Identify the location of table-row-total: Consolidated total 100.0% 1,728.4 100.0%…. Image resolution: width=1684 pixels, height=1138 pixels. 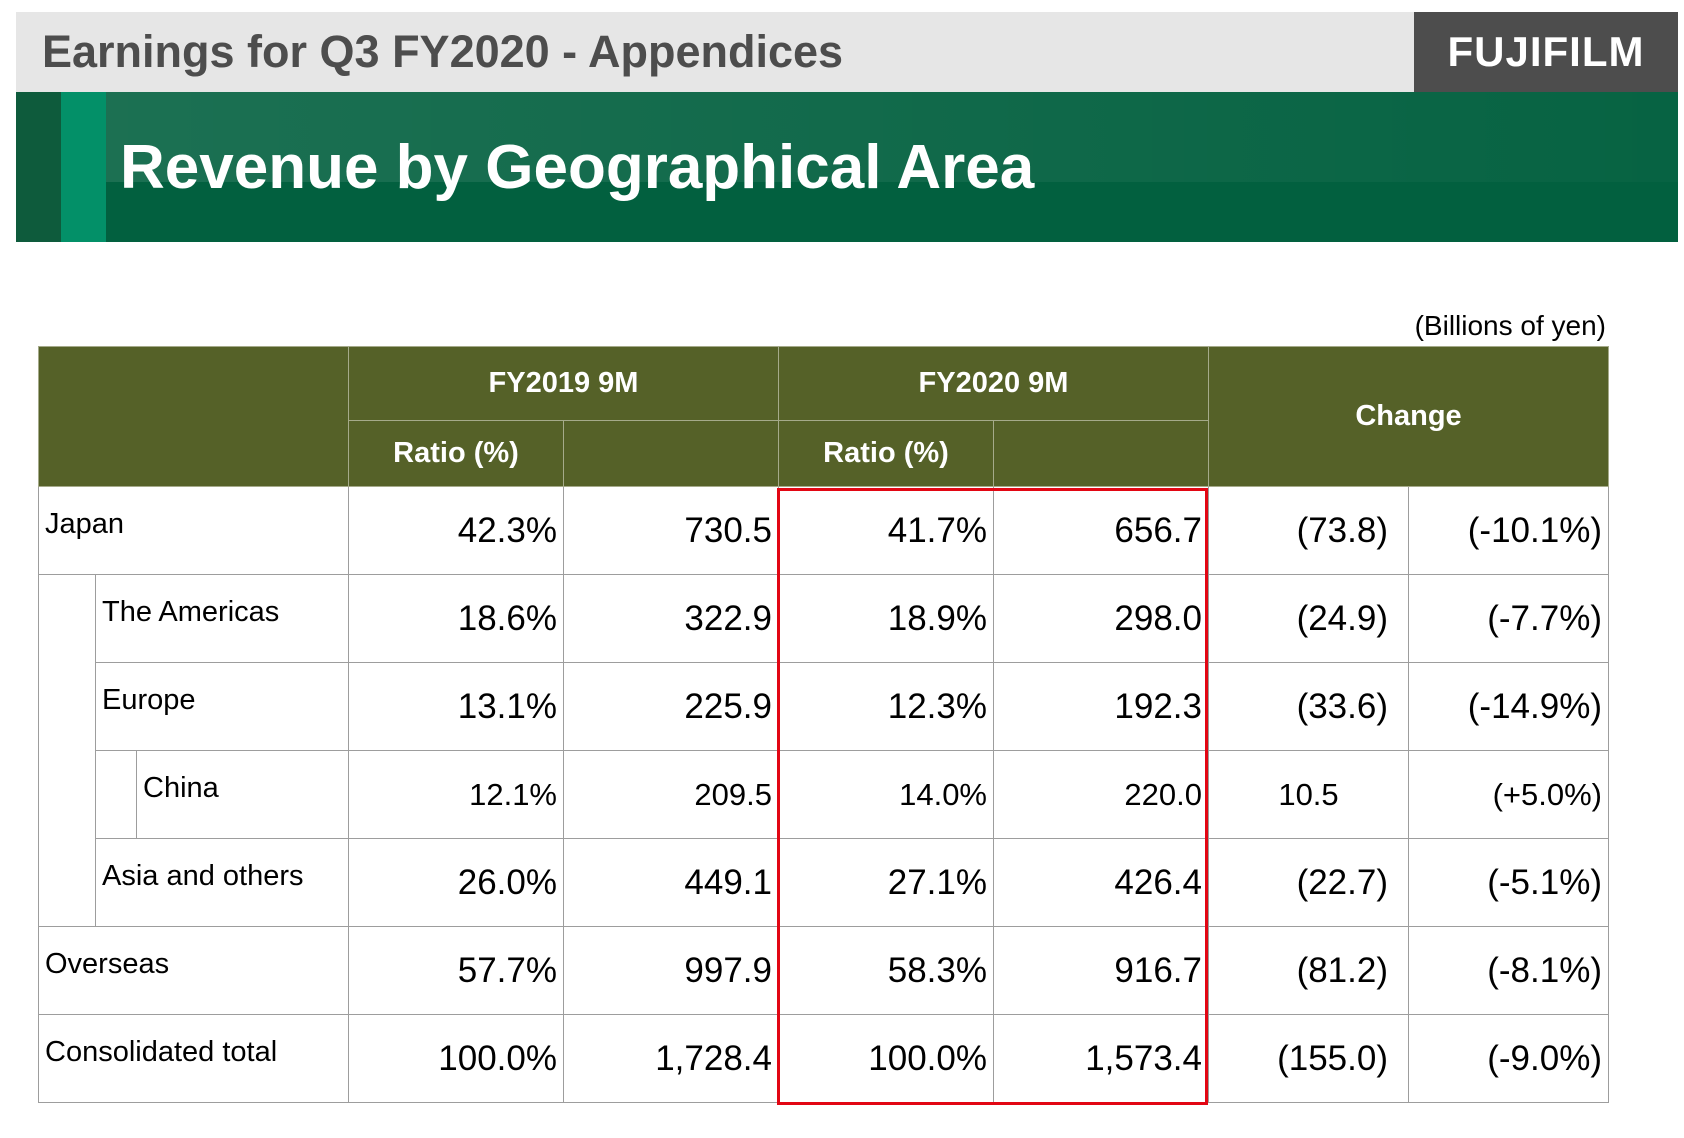
(823, 1058).